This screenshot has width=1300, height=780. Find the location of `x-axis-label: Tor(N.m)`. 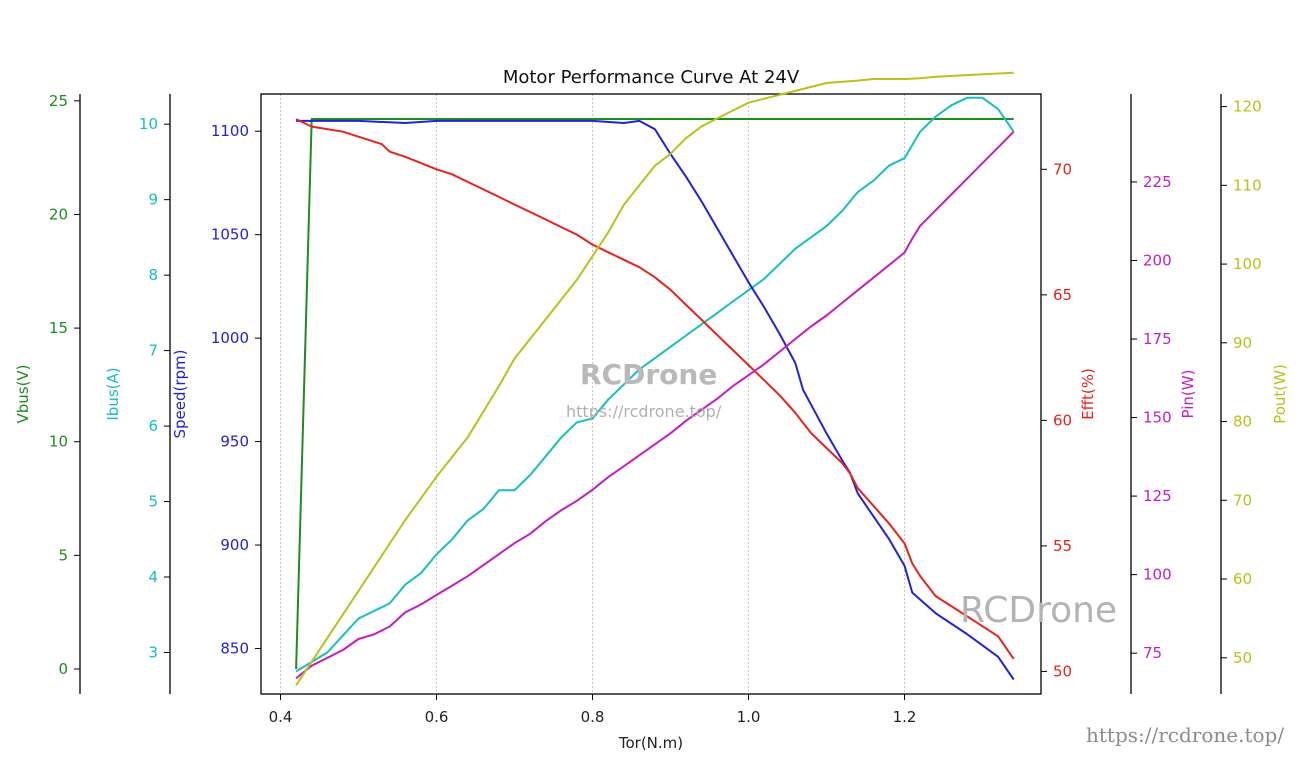

x-axis-label: Tor(N.m) is located at coordinates (650, 743).